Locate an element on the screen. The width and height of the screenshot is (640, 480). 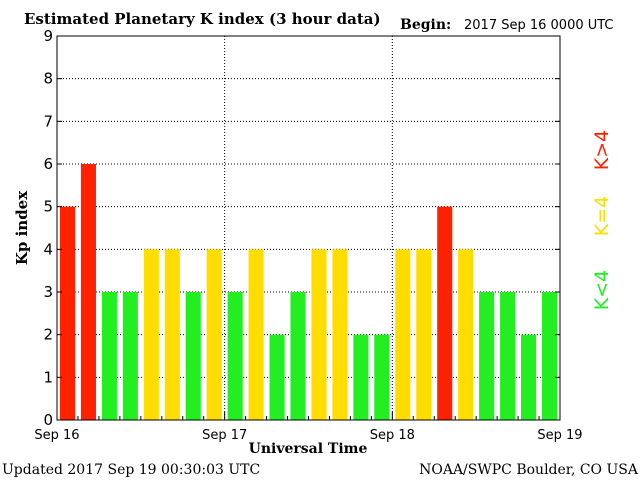
x-tick-label: Sep 18 is located at coordinates (392, 435).